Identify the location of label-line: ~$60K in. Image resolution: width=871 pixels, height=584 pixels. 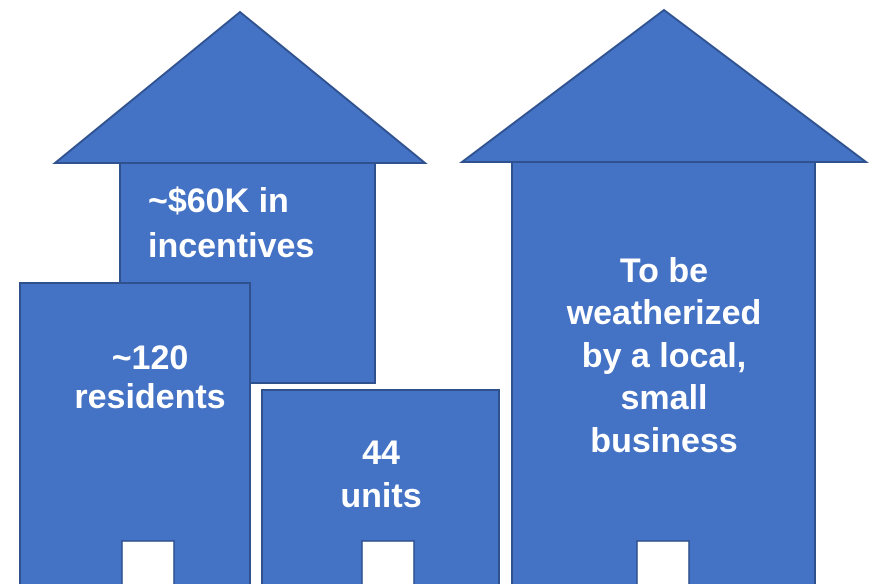
(218, 201).